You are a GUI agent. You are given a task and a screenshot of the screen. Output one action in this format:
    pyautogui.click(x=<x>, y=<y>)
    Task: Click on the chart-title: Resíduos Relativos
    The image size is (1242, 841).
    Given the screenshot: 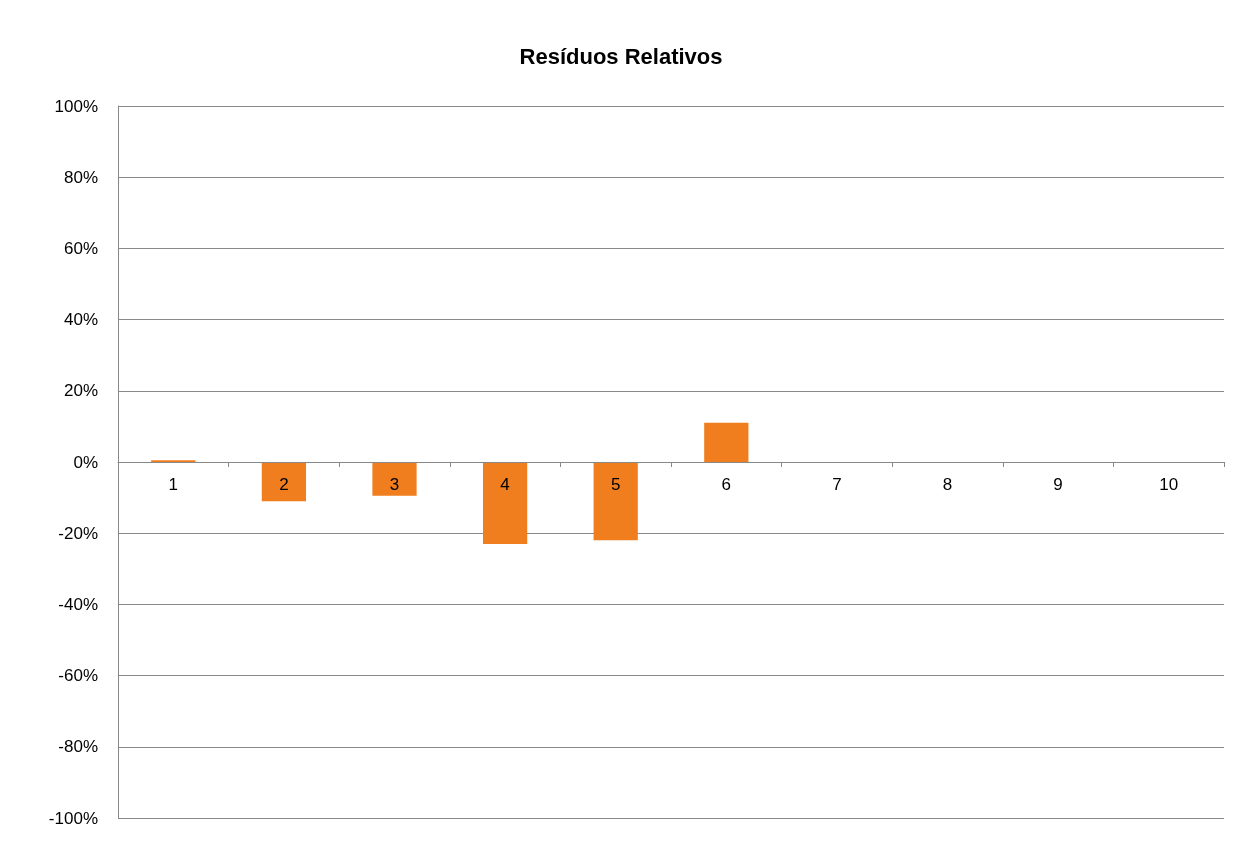 What is the action you would take?
    pyautogui.click(x=621, y=56)
    